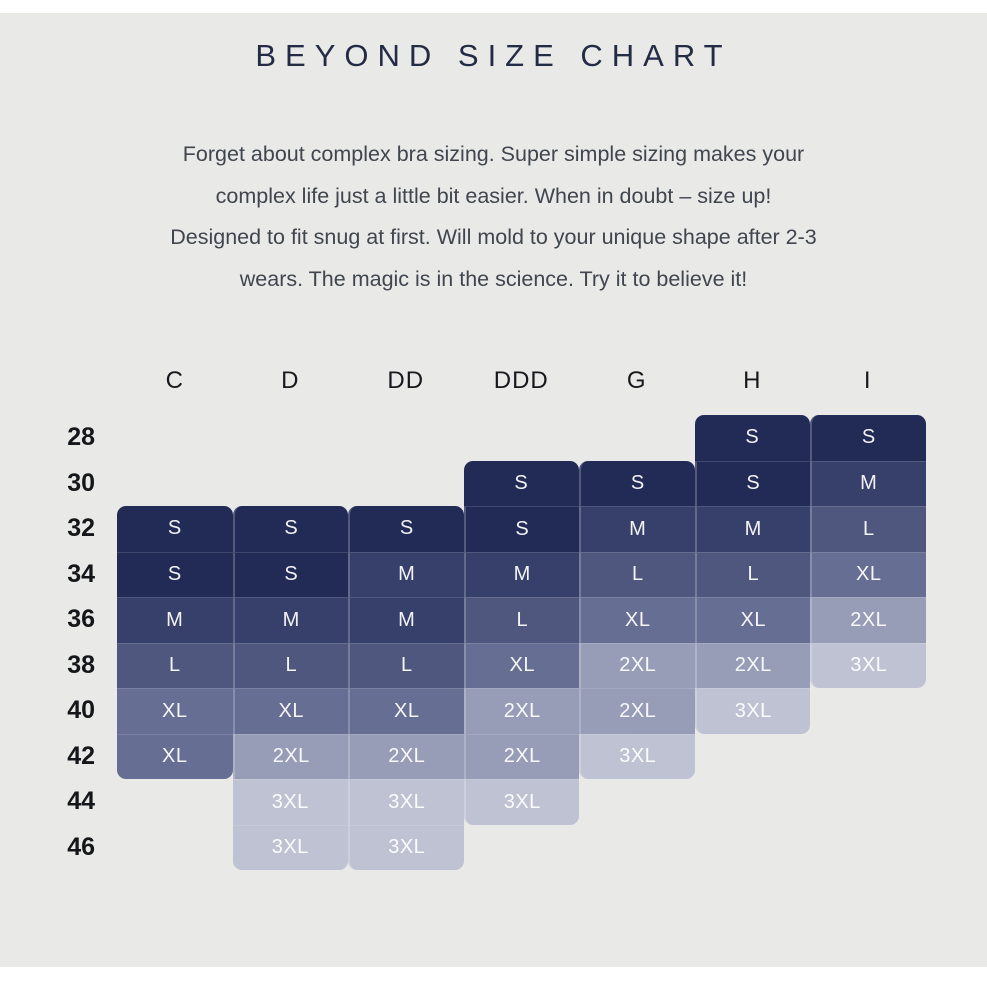 The height and width of the screenshot is (987, 987). Describe the element at coordinates (493, 55) in the screenshot. I see `page-title: BEYOND SIZE CHART` at that location.